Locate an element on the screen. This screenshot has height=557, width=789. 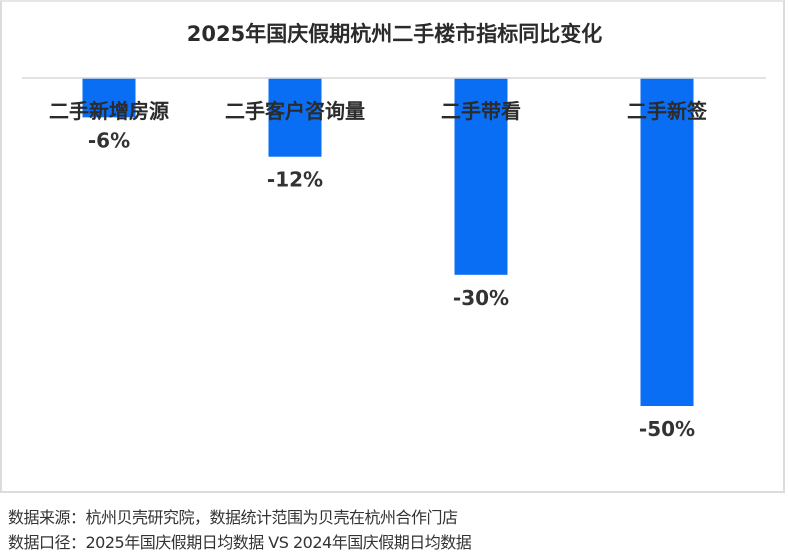
category-label: 二手客户咨询量 is located at coordinates (295, 111).